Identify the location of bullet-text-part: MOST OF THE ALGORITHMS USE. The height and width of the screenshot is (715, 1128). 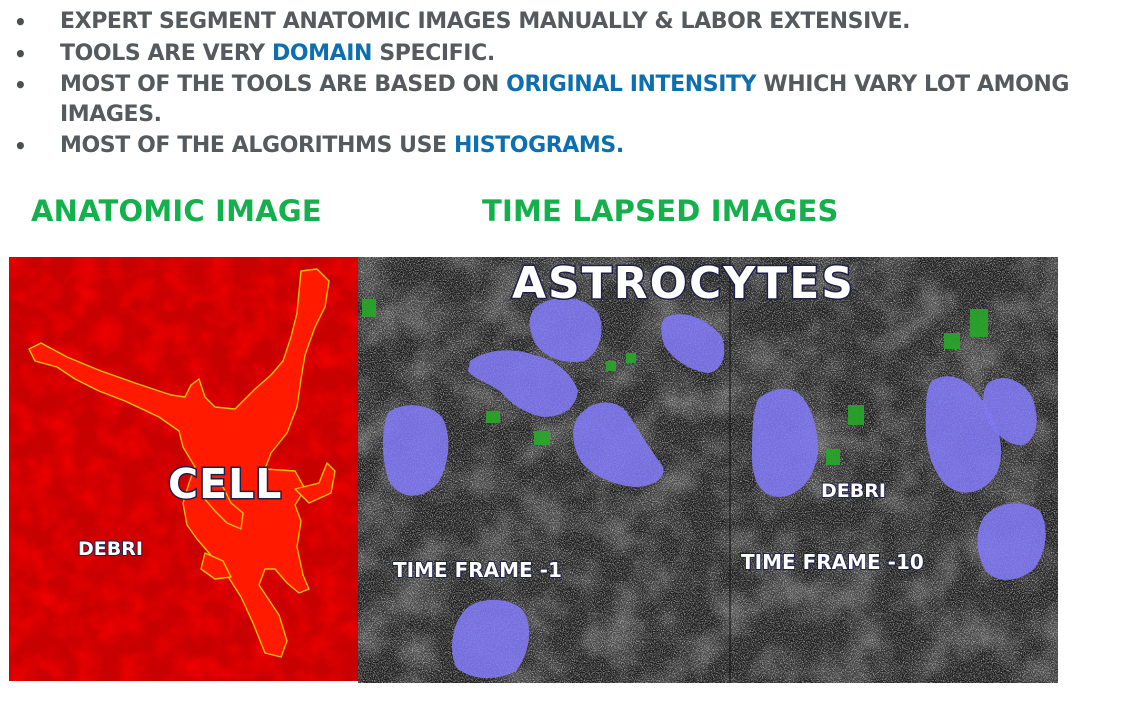
(257, 145).